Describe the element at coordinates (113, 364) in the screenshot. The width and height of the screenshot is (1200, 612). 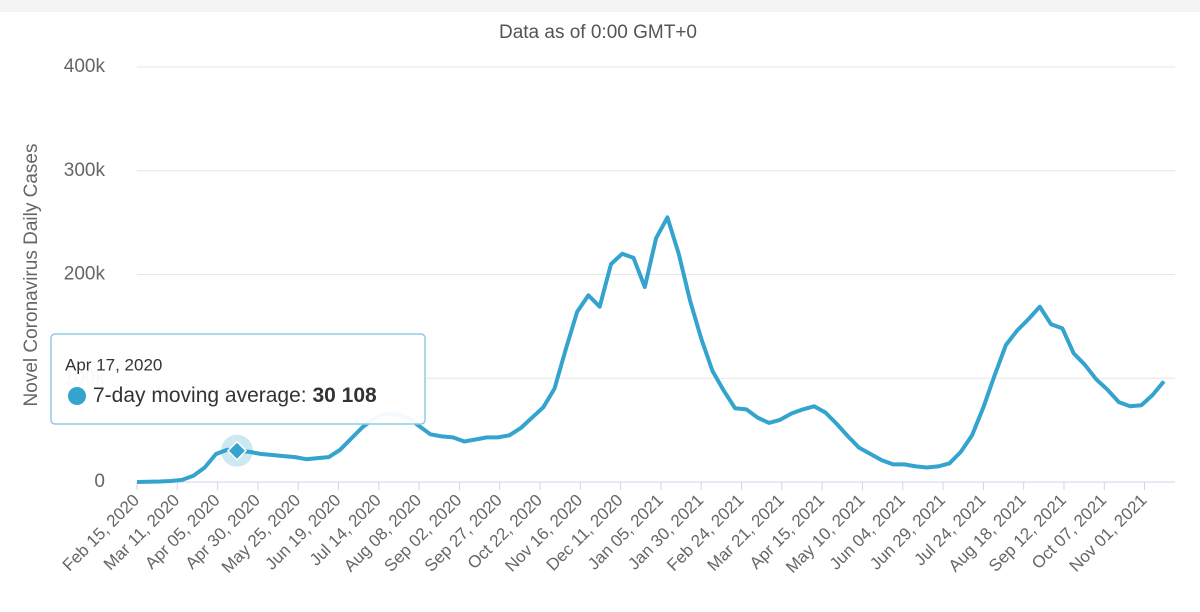
I see `tooltip-date: Apr 17, 2020` at that location.